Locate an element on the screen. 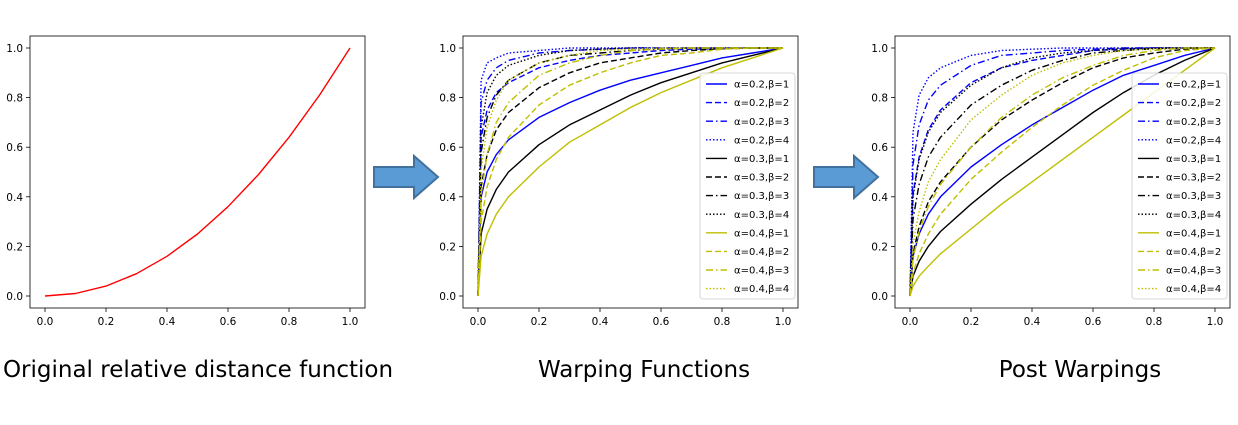 This screenshot has height=425, width=1238. caption-post: Post Warpings is located at coordinates (1080, 370).